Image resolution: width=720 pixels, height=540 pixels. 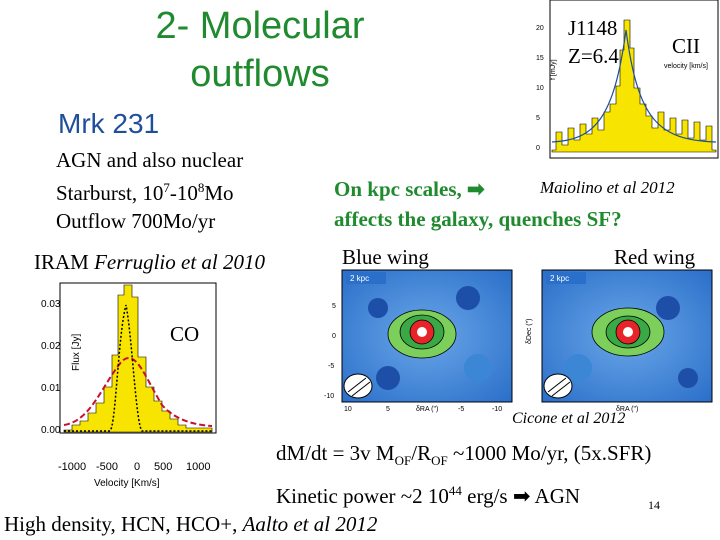 What do you see at coordinates (334, 306) in the screenshot?
I see `map-ytick: 5` at bounding box center [334, 306].